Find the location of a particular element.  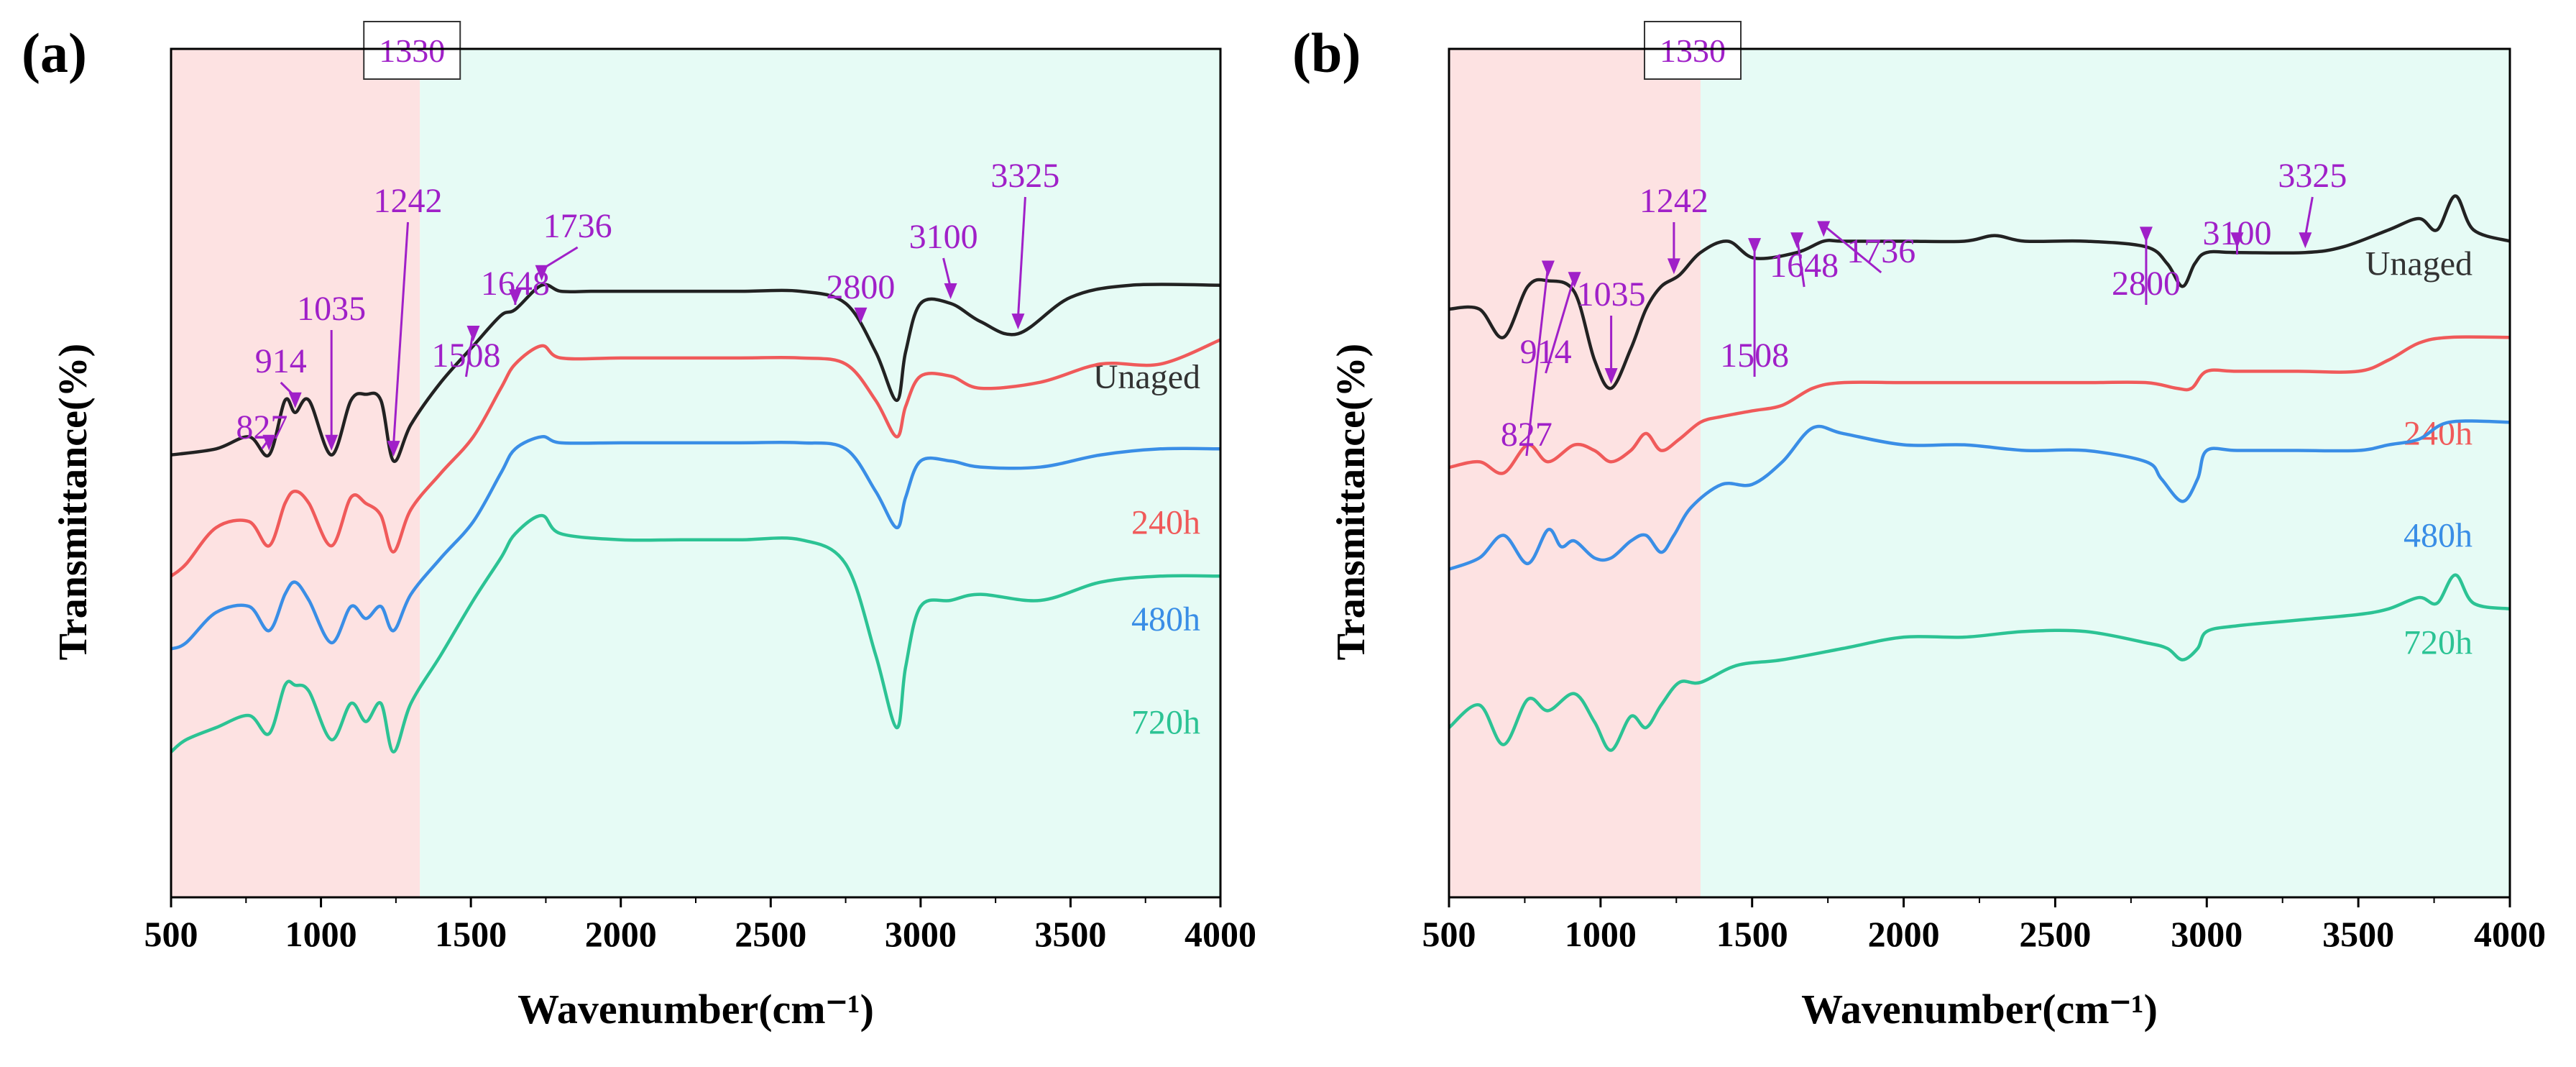

panel-label: (a) is located at coordinates (54, 53).